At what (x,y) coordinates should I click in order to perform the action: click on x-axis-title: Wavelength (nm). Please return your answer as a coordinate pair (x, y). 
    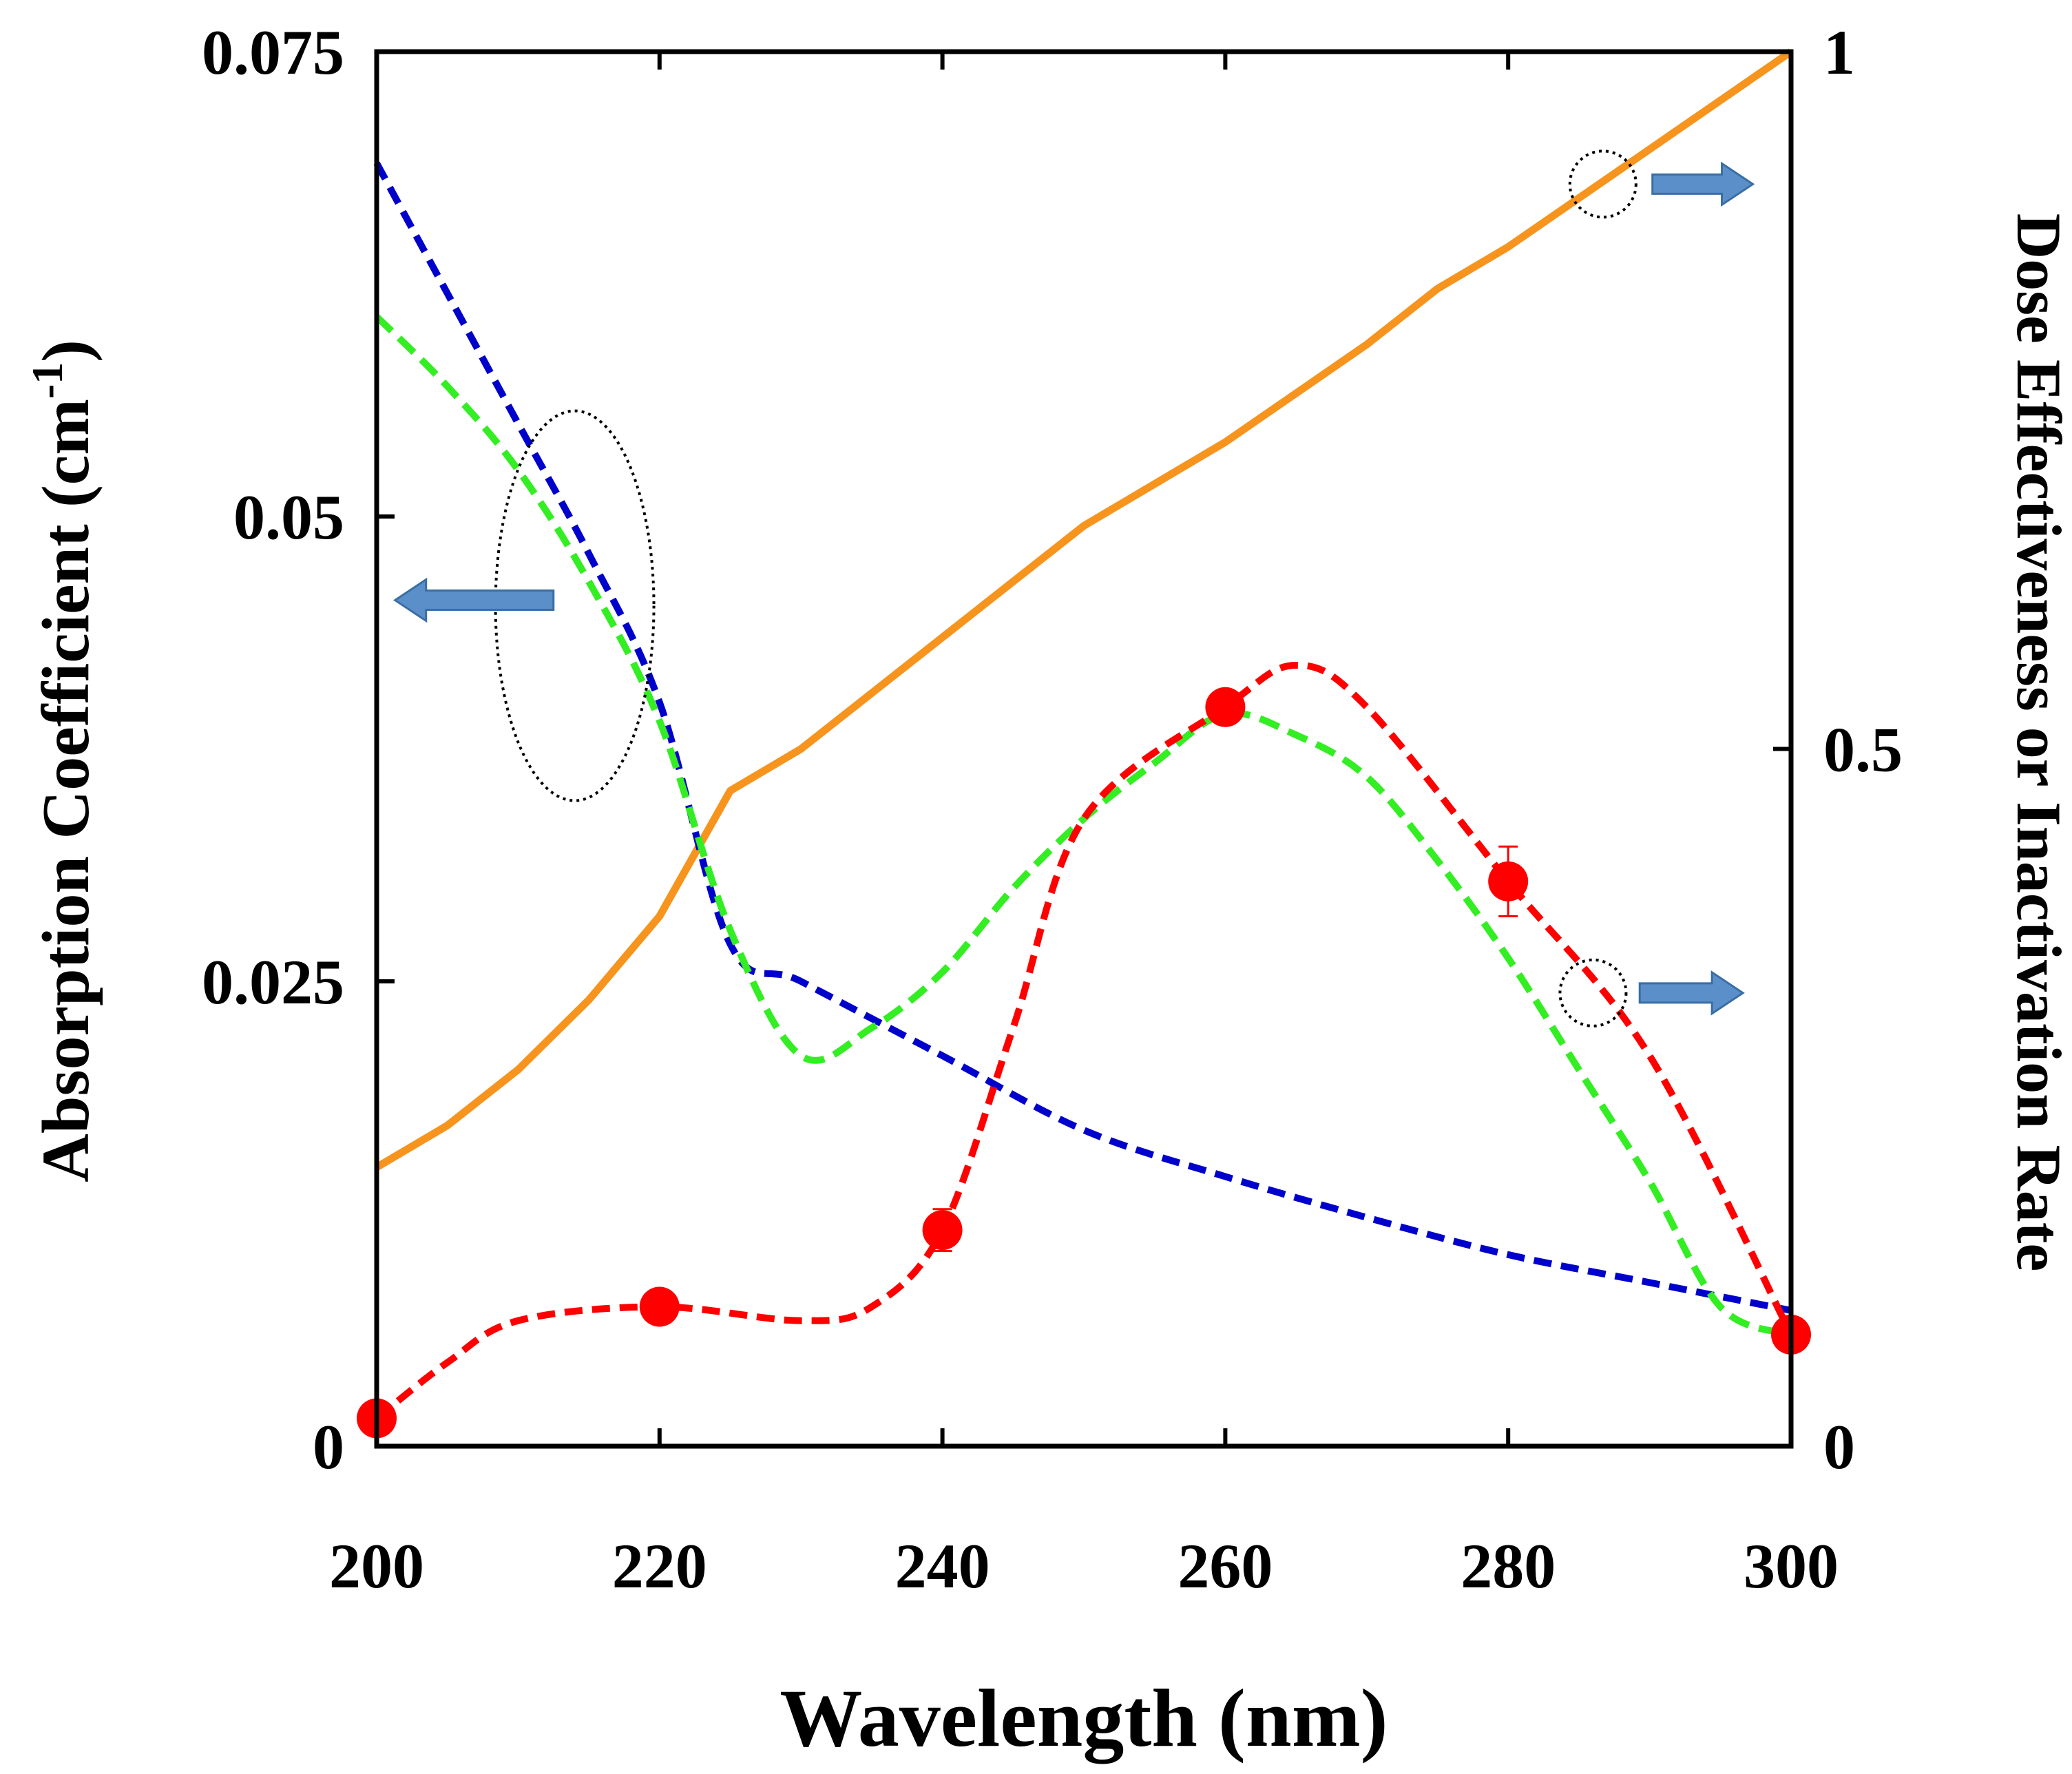
    Looking at the image, I should click on (1083, 1718).